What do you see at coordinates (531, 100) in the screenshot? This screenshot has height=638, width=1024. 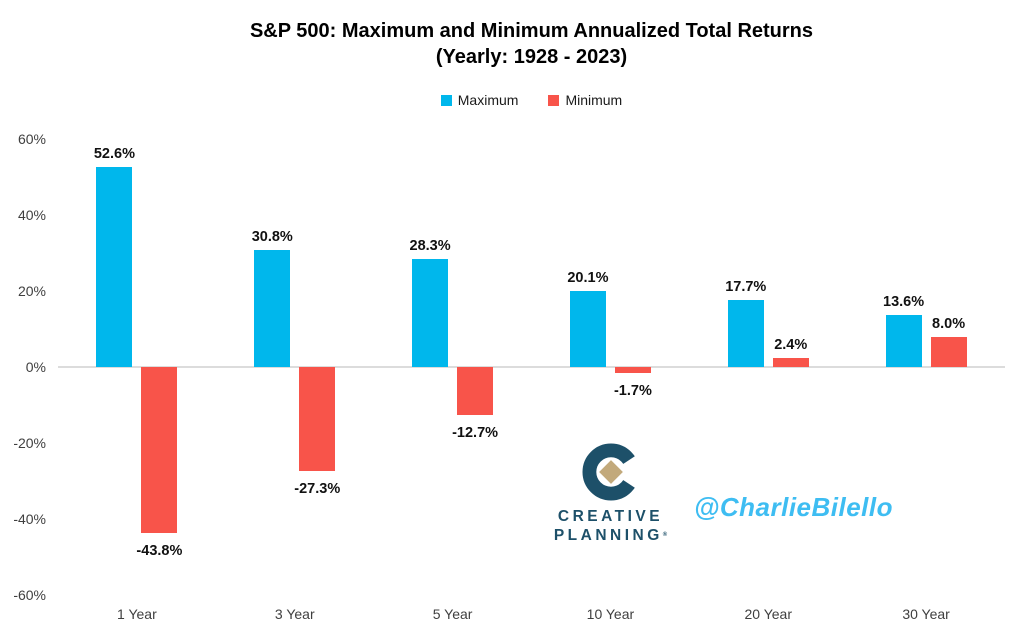 I see `legend: Maximum Minimum` at bounding box center [531, 100].